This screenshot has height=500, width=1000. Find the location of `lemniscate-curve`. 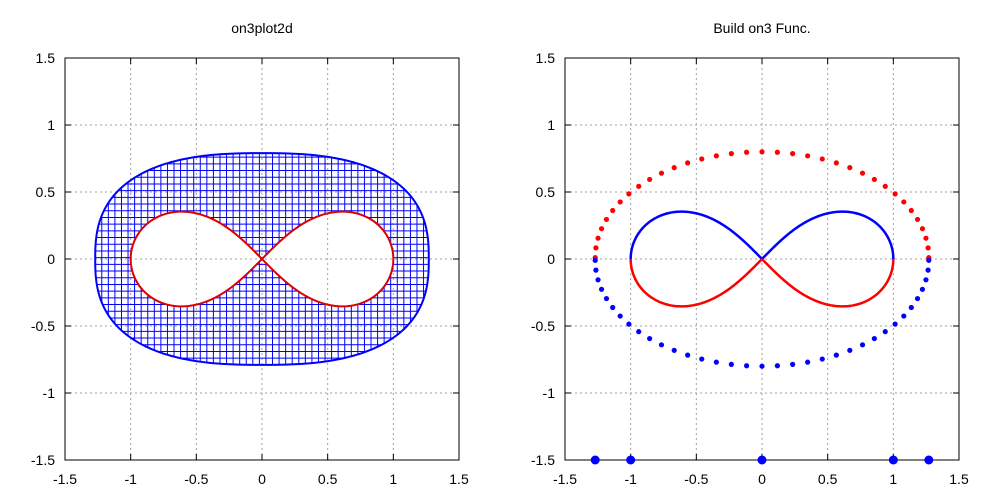

lemniscate-curve is located at coordinates (262, 259).